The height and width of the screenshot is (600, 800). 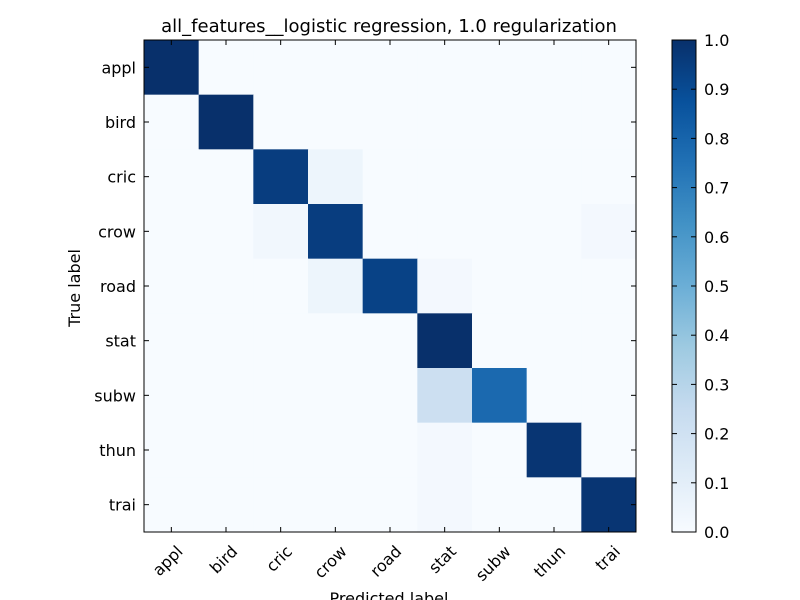 What do you see at coordinates (389, 594) in the screenshot?
I see `x-axis-label: Predicted label` at bounding box center [389, 594].